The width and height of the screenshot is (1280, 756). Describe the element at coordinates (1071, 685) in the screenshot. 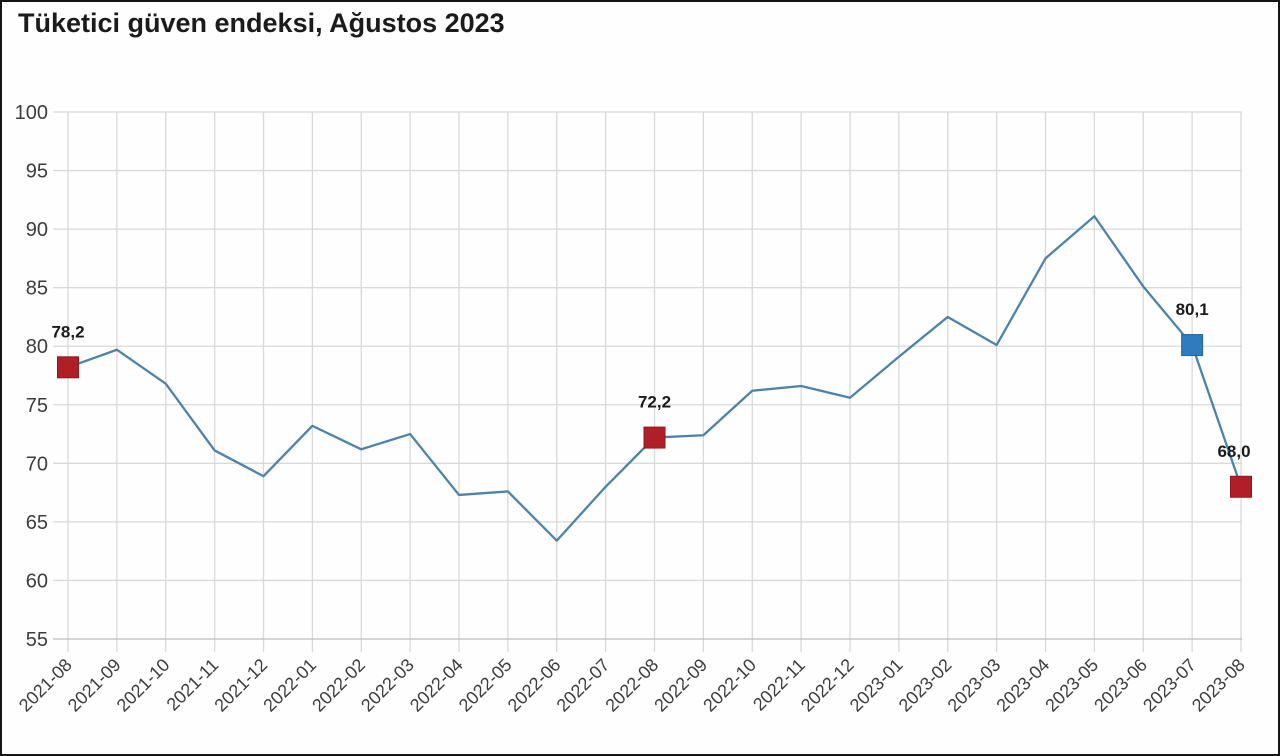

I see `x-tick-label: 2023-05` at that location.